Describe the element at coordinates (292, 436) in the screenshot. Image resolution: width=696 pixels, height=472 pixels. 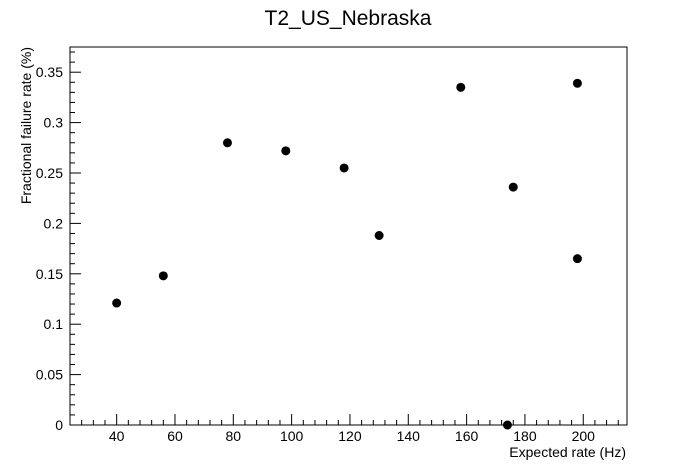
I see `x-tick-label: 100` at that location.